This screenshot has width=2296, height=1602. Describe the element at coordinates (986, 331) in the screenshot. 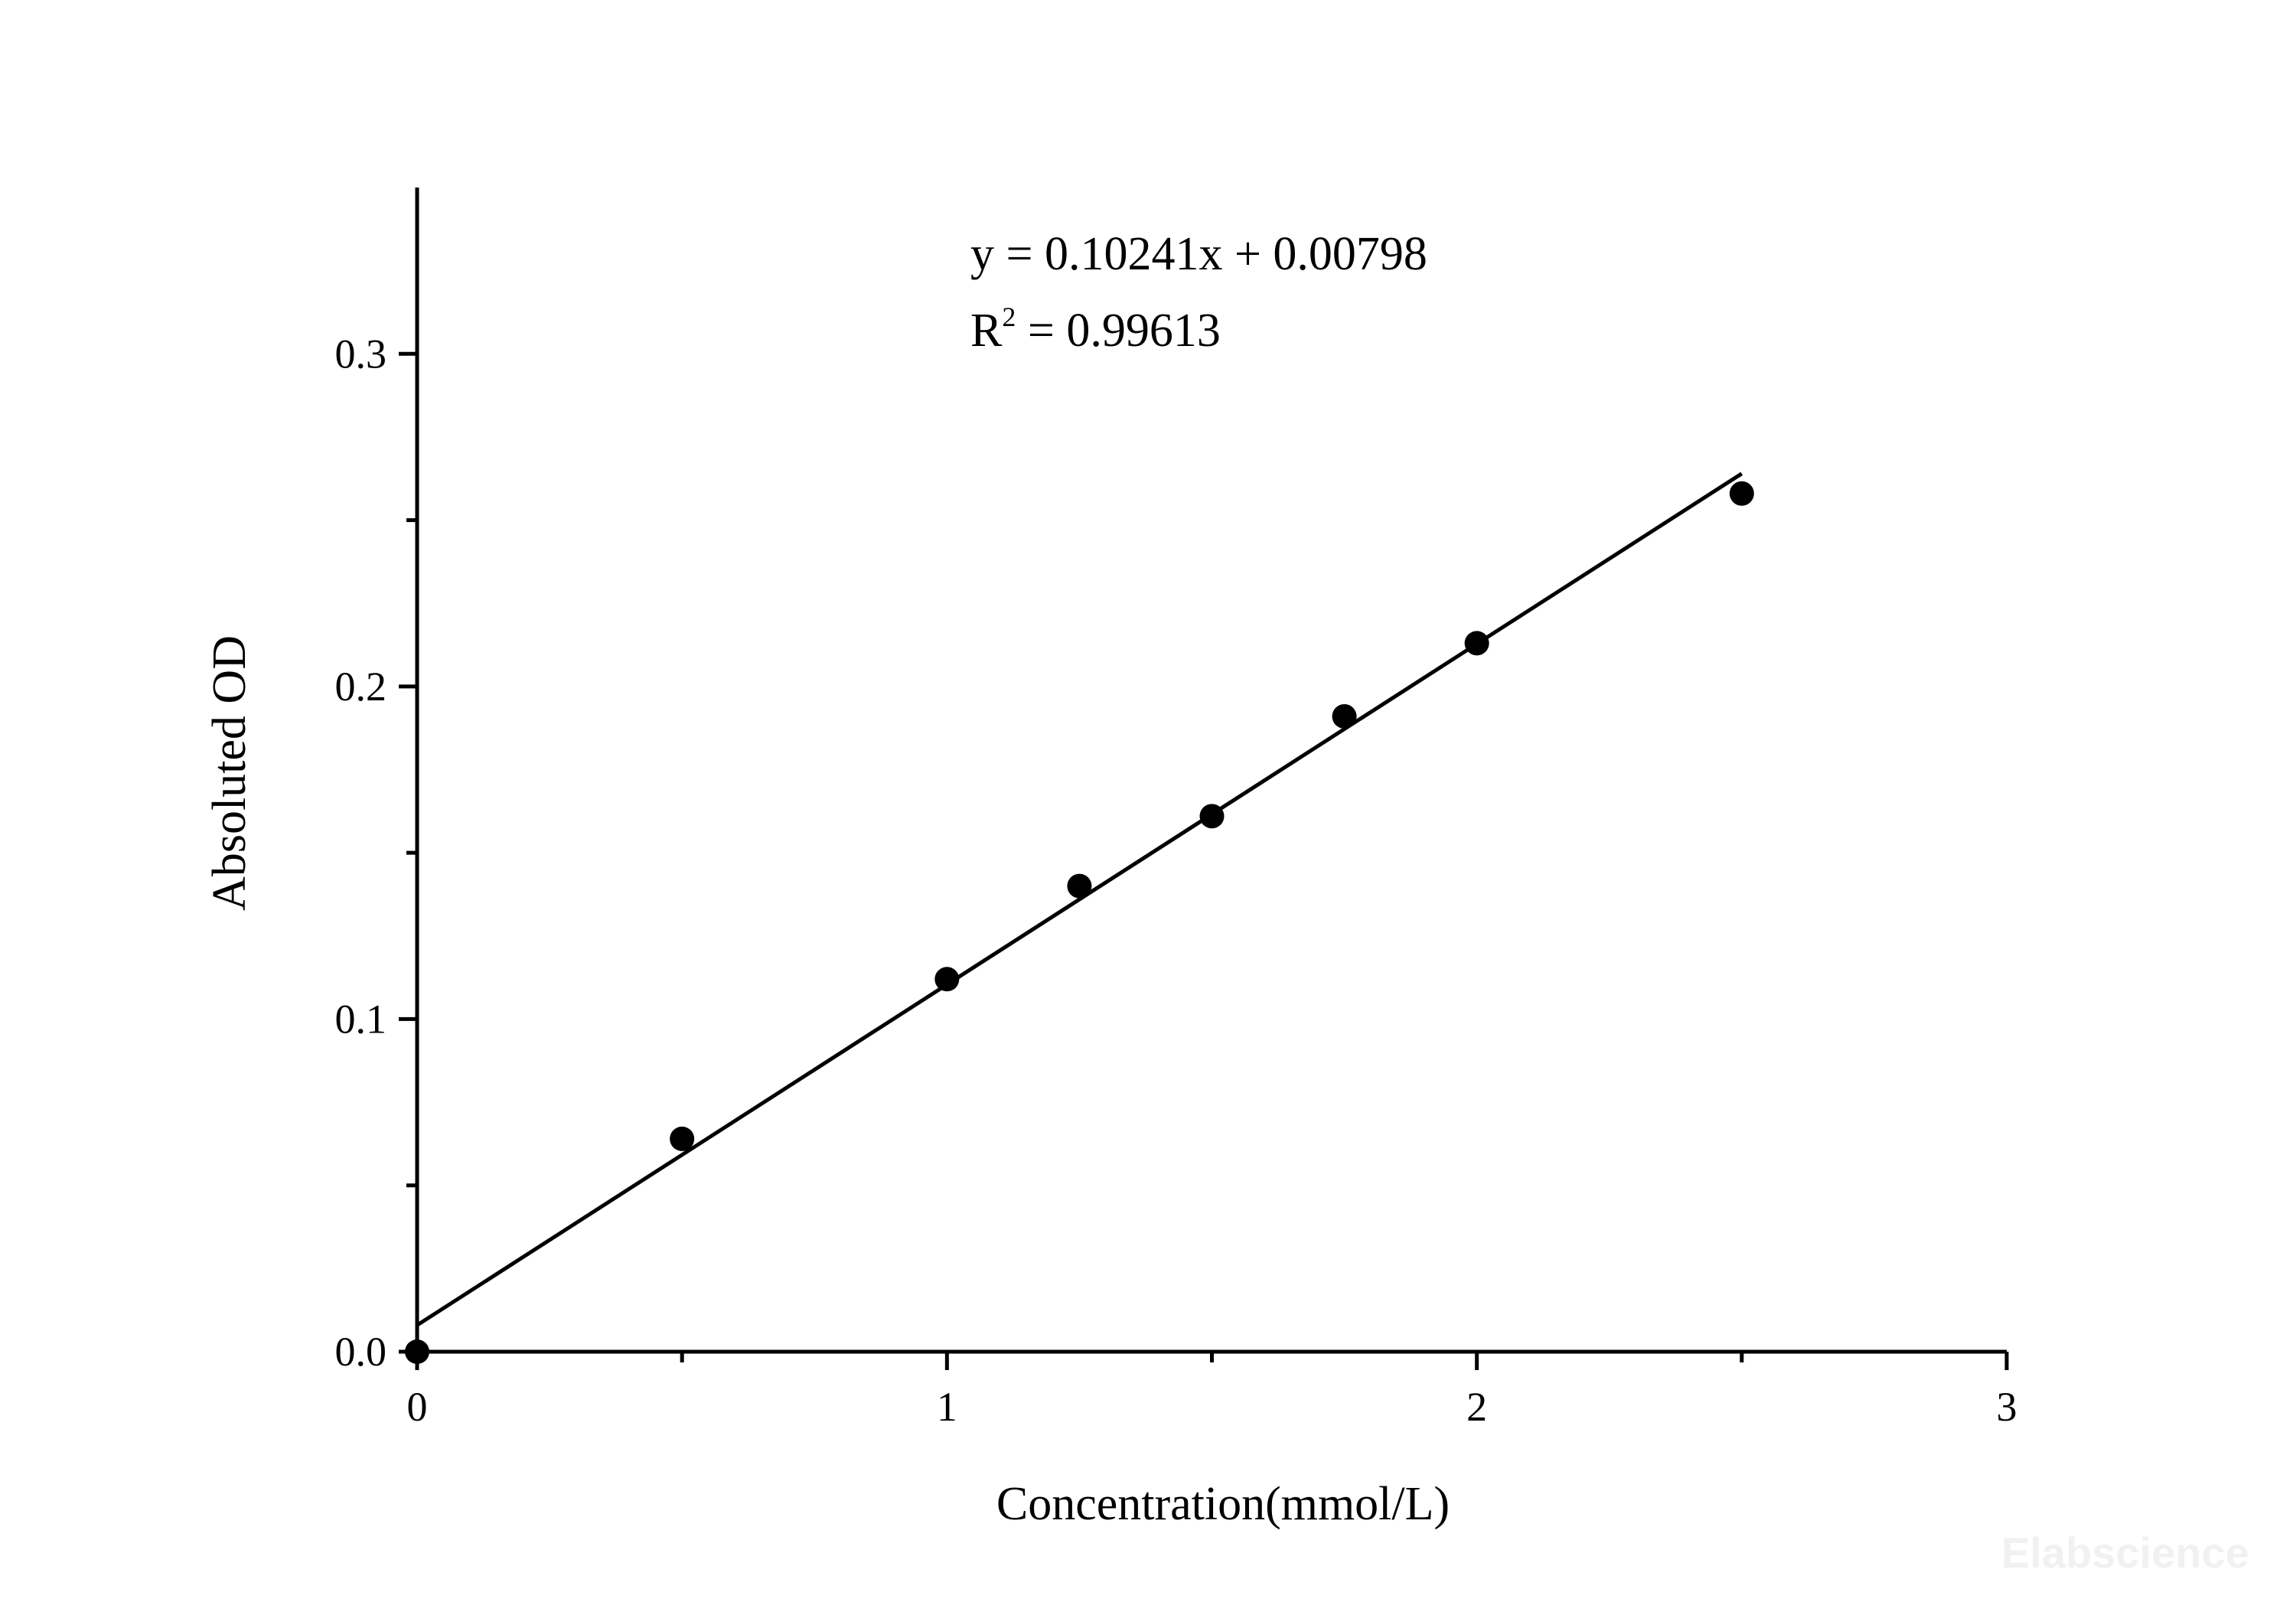

I see `r-squared-symbol: R` at that location.